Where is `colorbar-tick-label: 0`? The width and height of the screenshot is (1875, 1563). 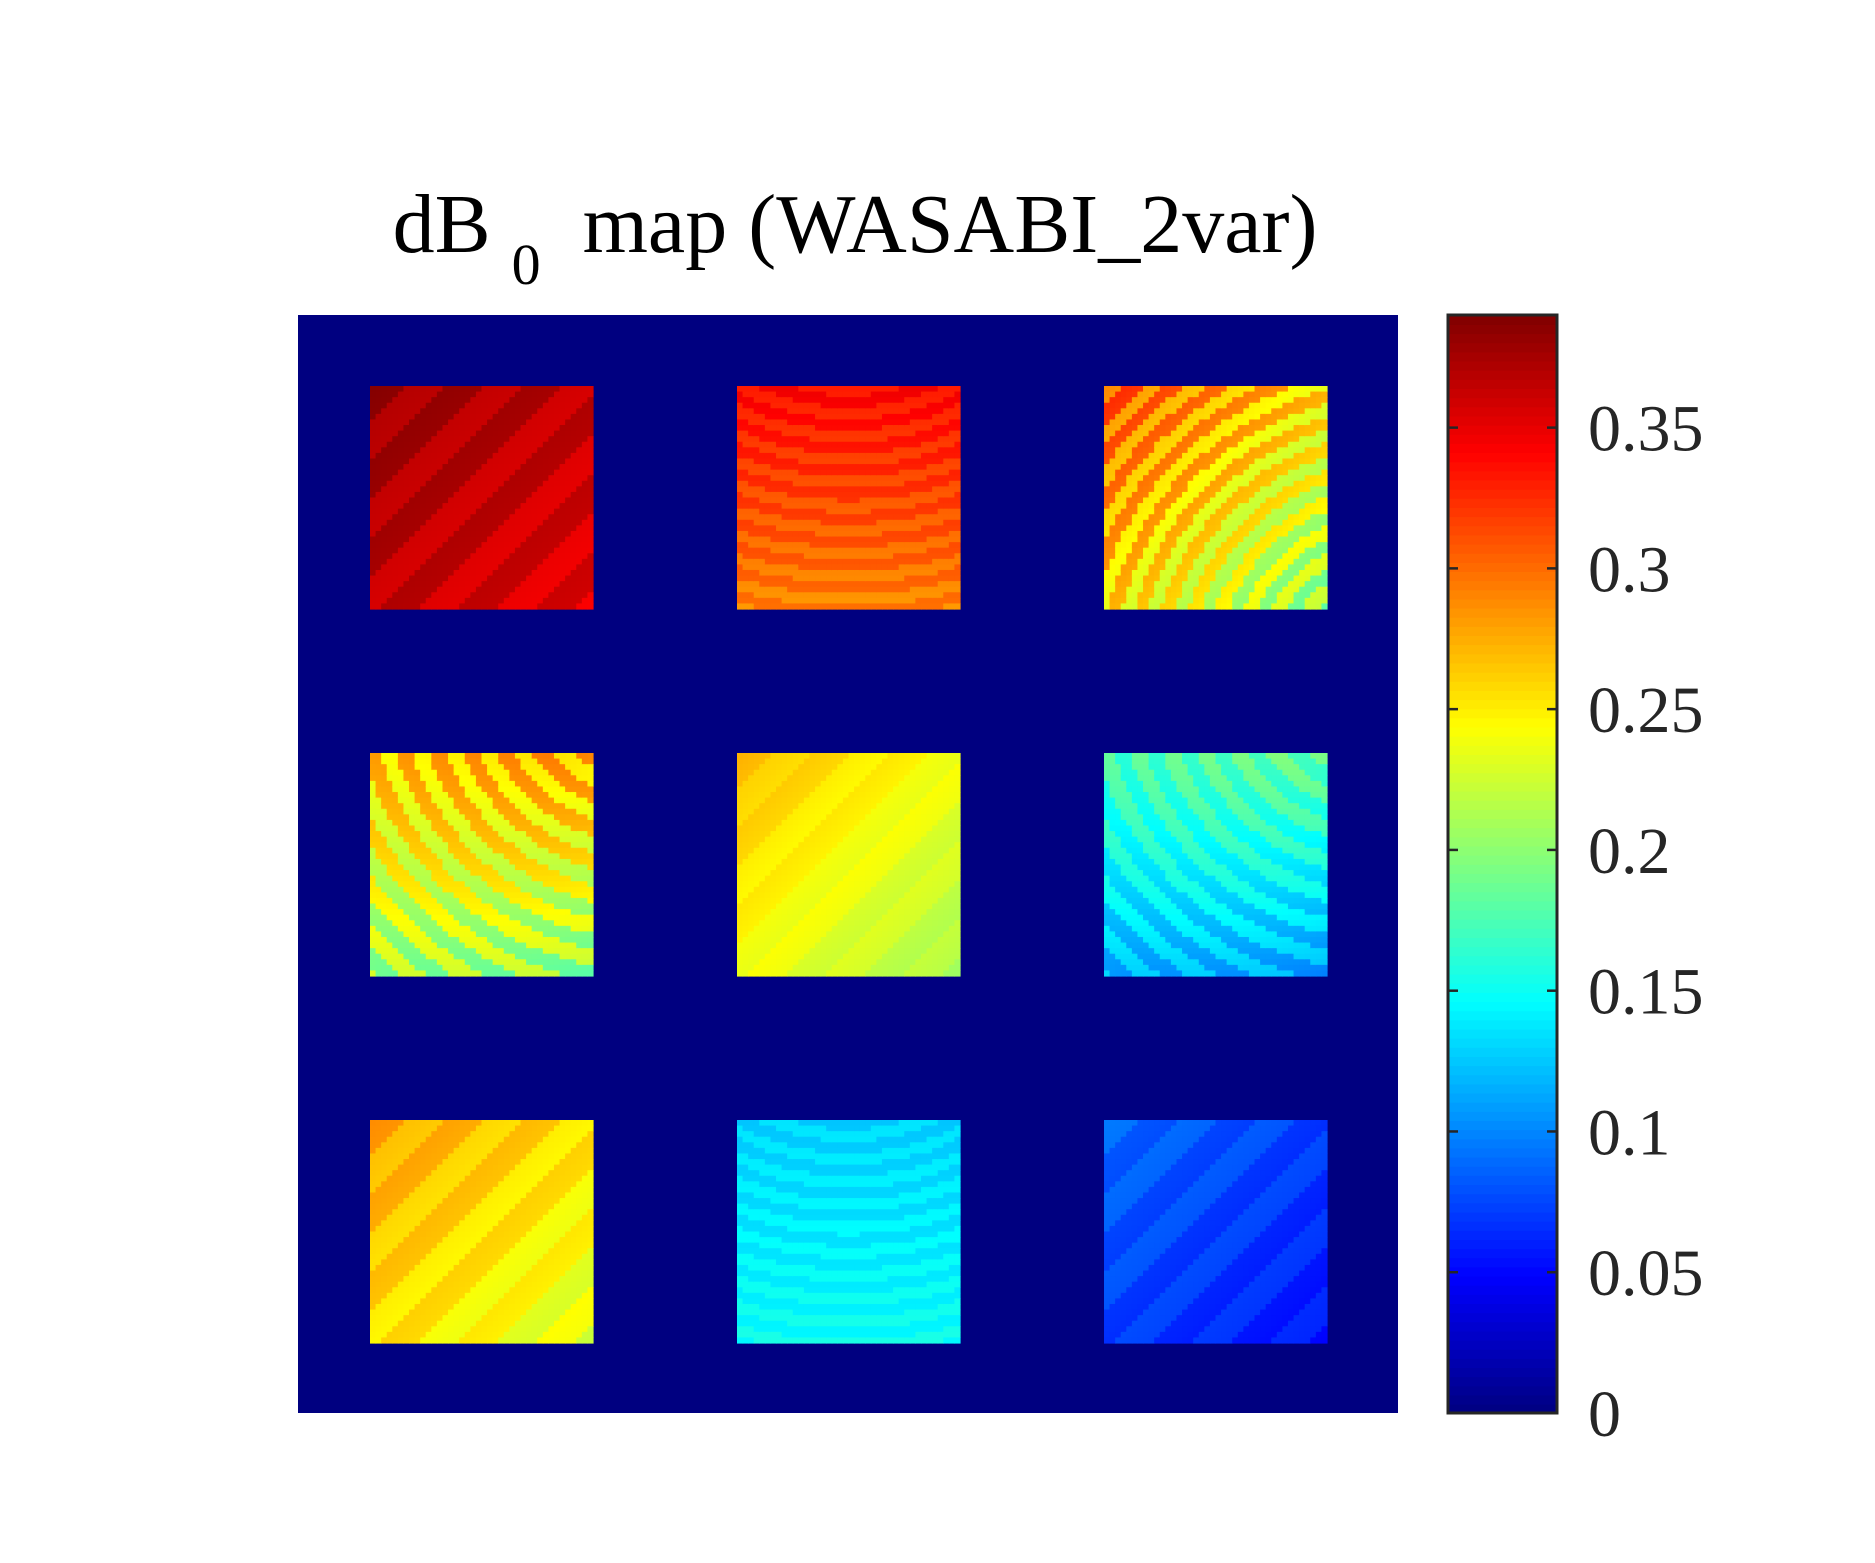
colorbar-tick-label: 0 is located at coordinates (1604, 1414).